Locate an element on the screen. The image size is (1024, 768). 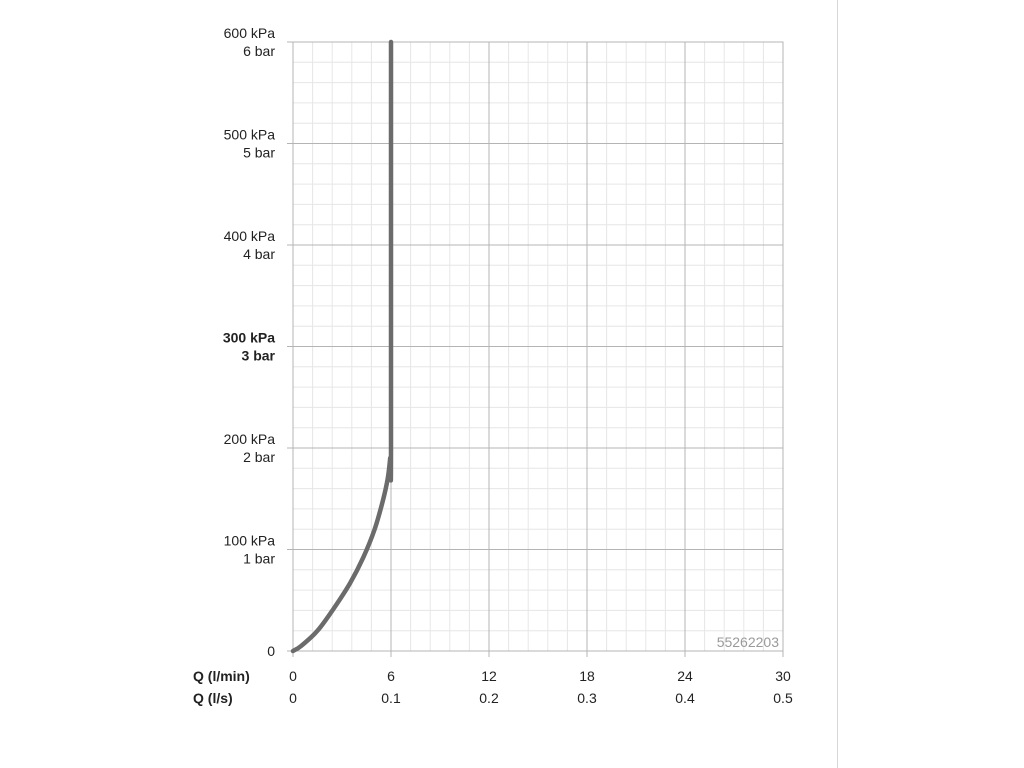
y-tick-label: 300 kPa is located at coordinates (249, 338).